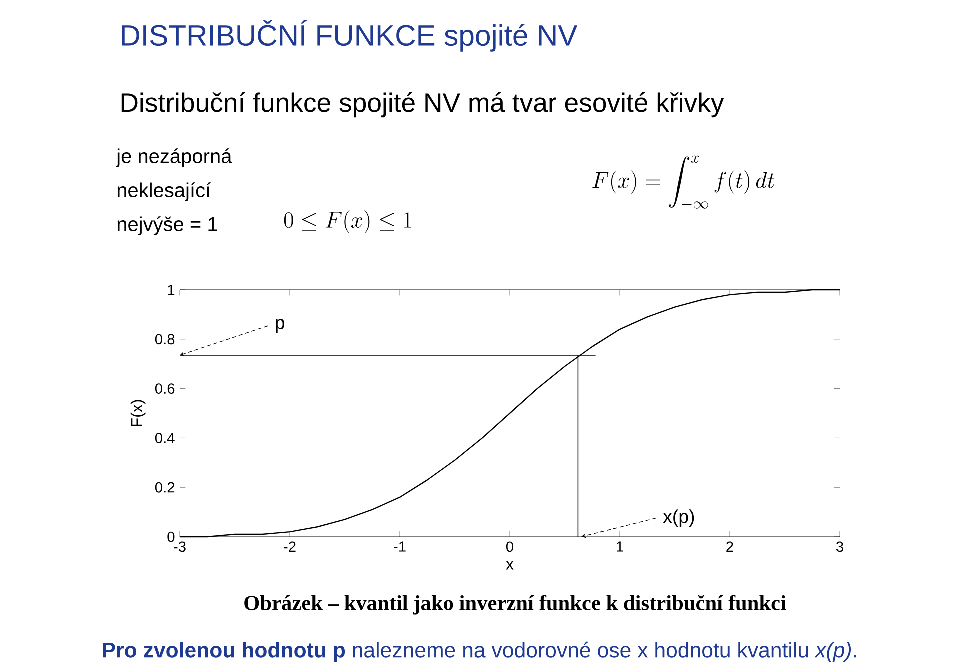  Describe the element at coordinates (165, 438) in the screenshot. I see `y-tick-label: 0.4` at that location.